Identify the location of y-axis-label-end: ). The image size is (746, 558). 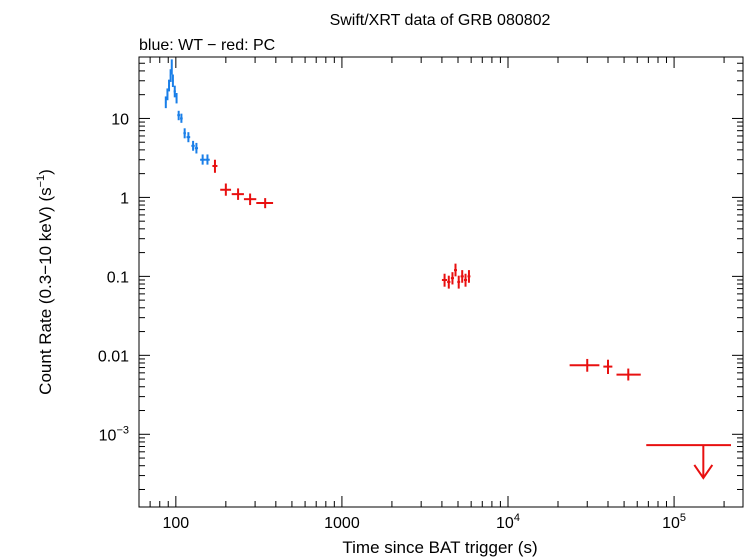
(45, 172).